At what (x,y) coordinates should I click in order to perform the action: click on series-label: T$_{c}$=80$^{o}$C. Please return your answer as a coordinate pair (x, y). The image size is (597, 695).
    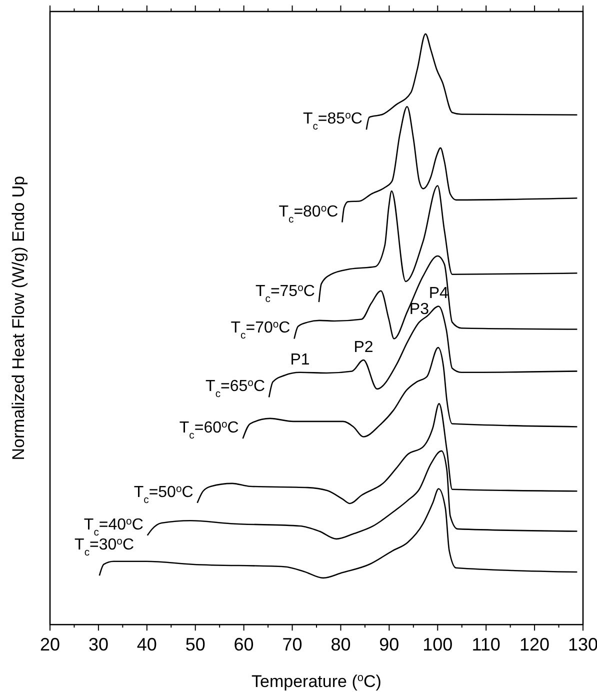
    Looking at the image, I should click on (308, 213).